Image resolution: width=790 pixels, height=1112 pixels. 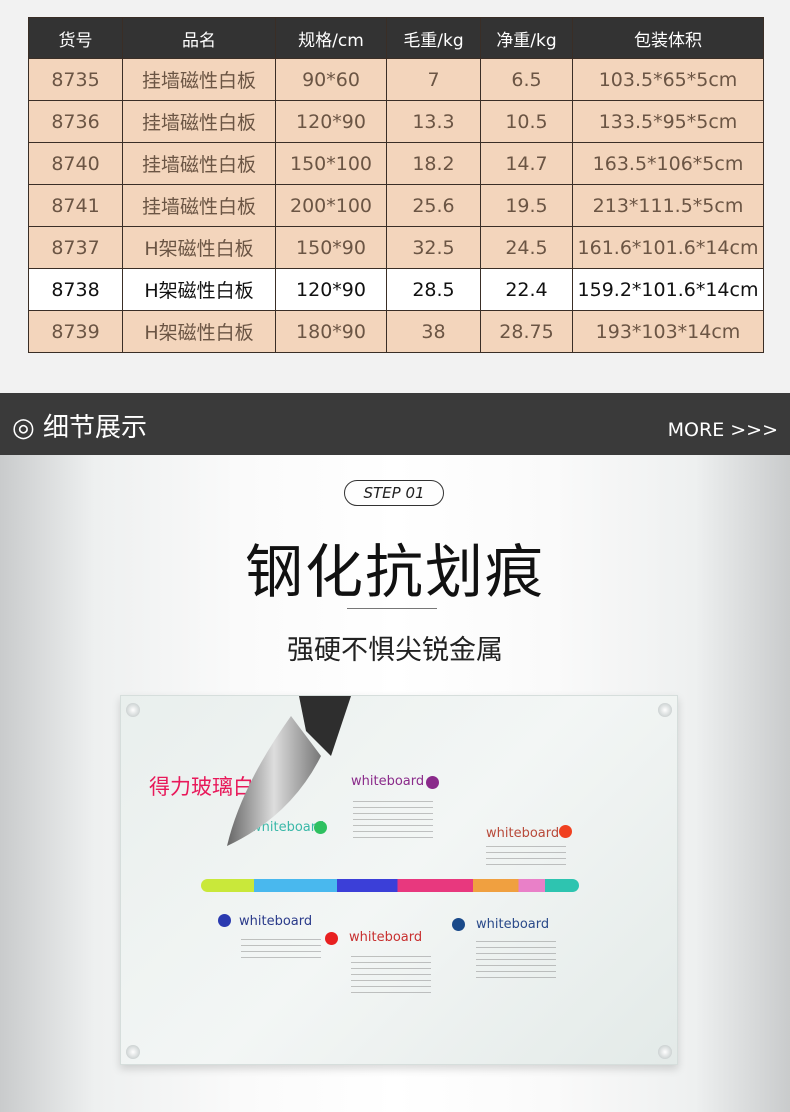 I want to click on section-title-text: 细节展示, so click(x=94, y=428).